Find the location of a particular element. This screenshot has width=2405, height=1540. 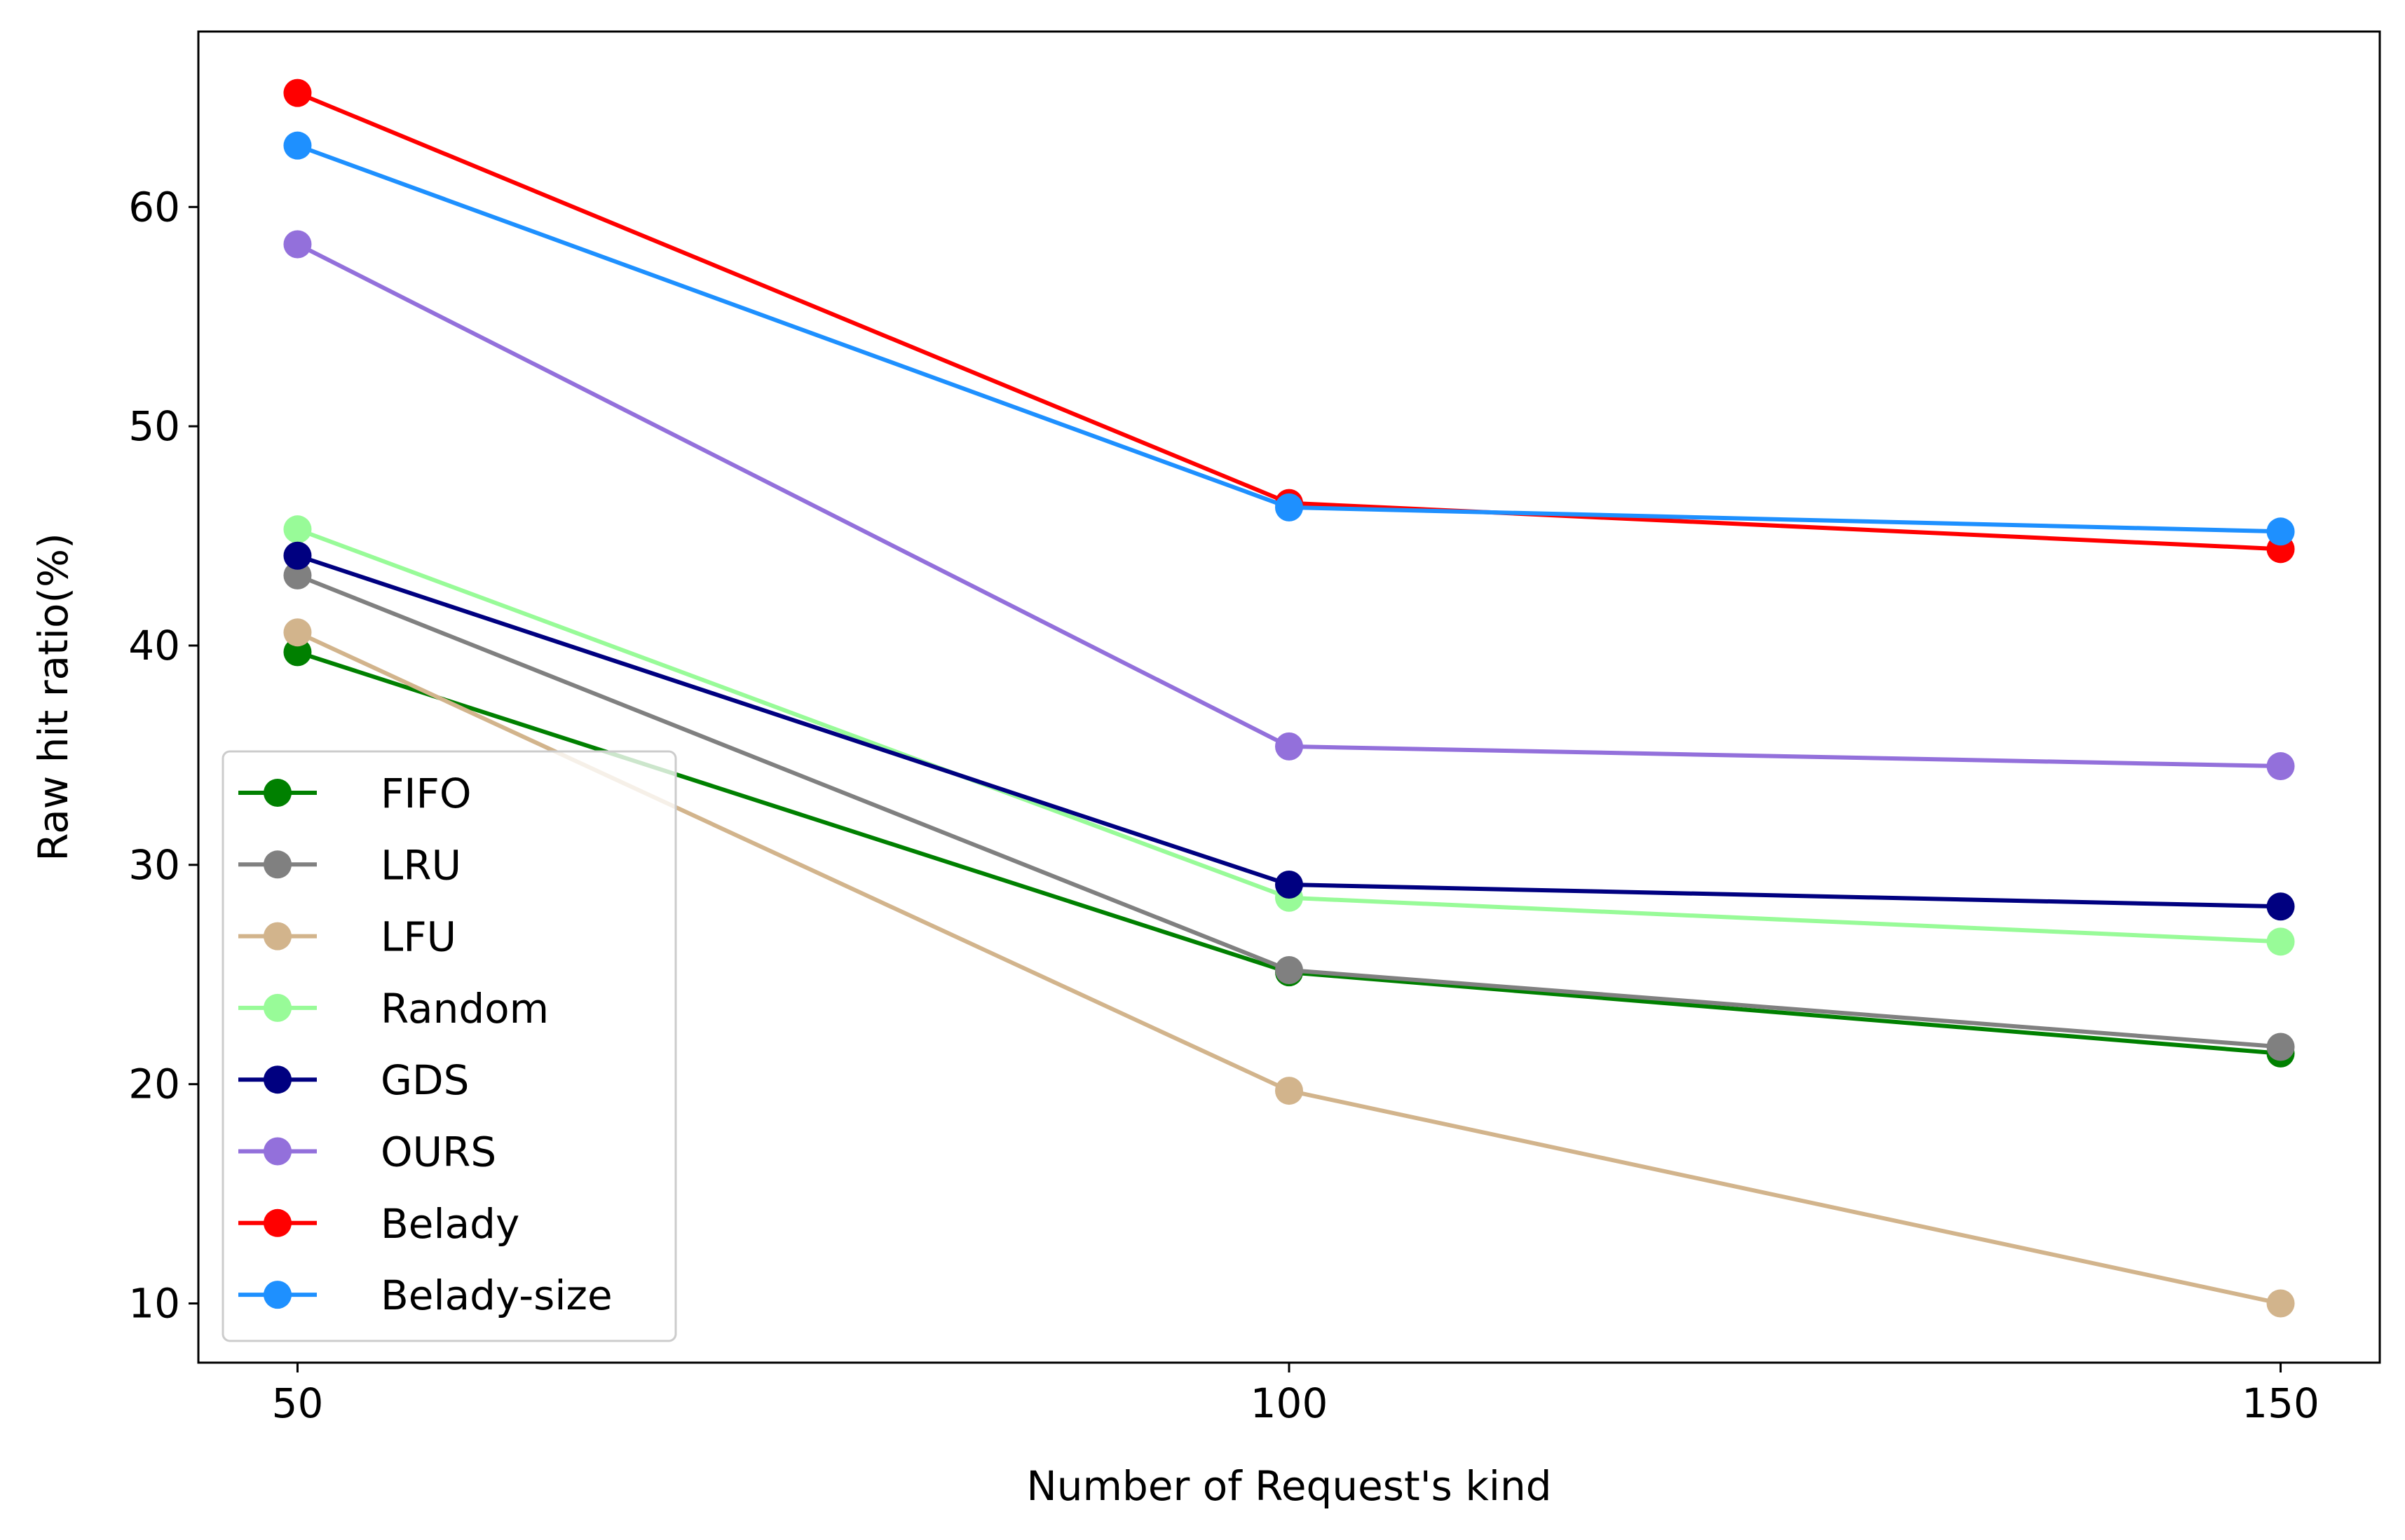

x-tick-label: 150 is located at coordinates (2280, 1403).